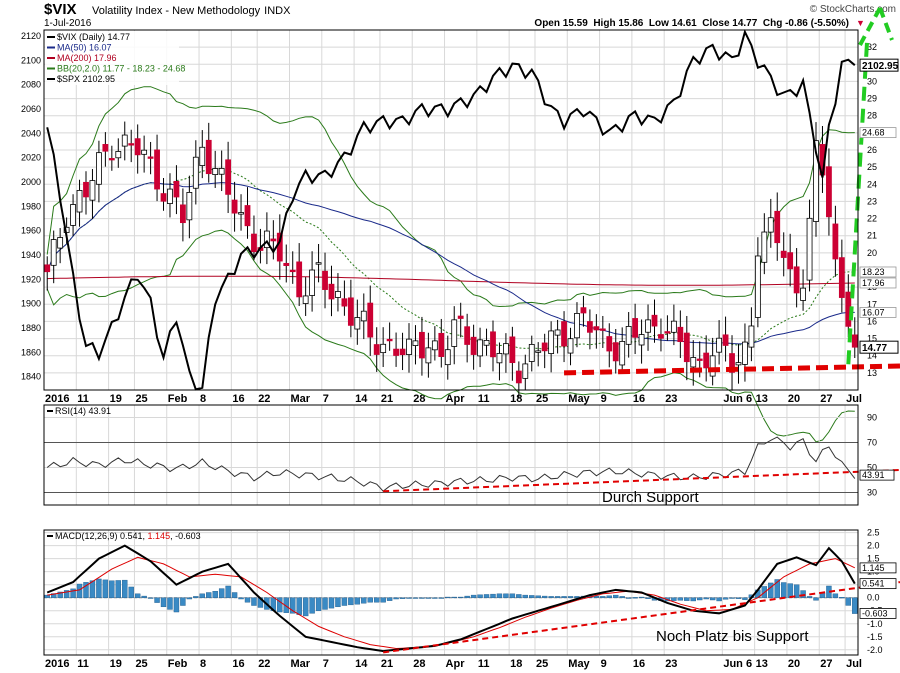 This screenshot has width=900, height=673. What do you see at coordinates (484, 399) in the screenshot?
I see `price-x-tick-label: 11` at bounding box center [484, 399].